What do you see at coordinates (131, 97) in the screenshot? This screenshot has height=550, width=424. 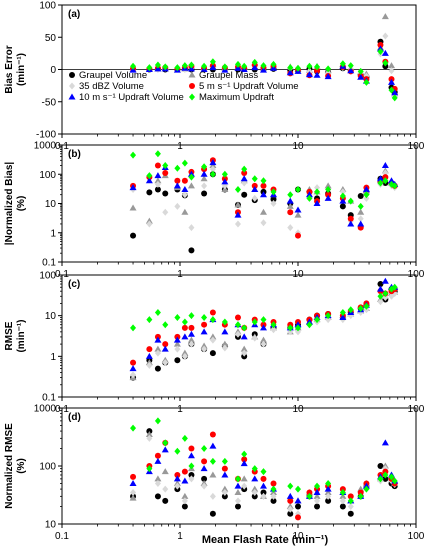 I see `legend-label-updraft10-volume: 10 m s⁻¹ Updraft Volume` at bounding box center [131, 97].